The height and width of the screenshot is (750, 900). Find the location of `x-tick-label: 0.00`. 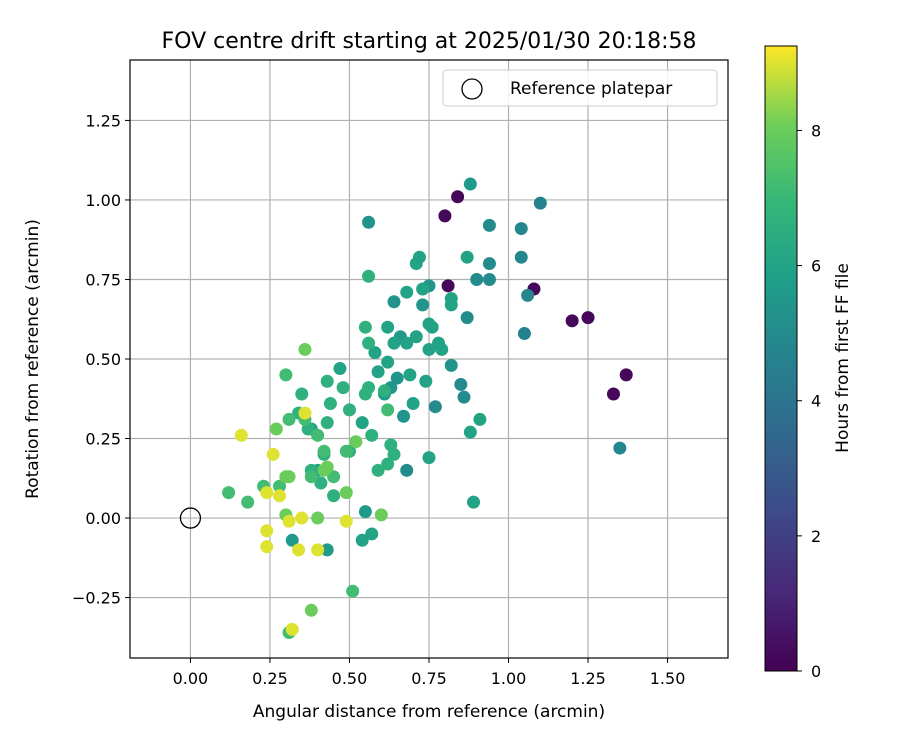

x-tick-label: 0.00 is located at coordinates (191, 678).